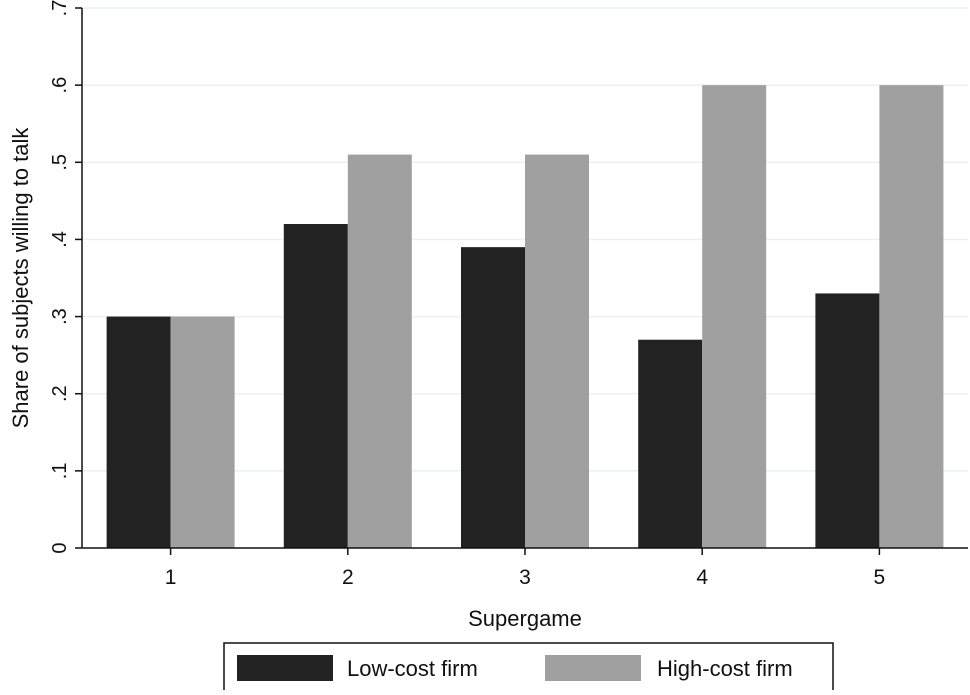  I want to click on y-tick-label: .3, so click(60, 316).